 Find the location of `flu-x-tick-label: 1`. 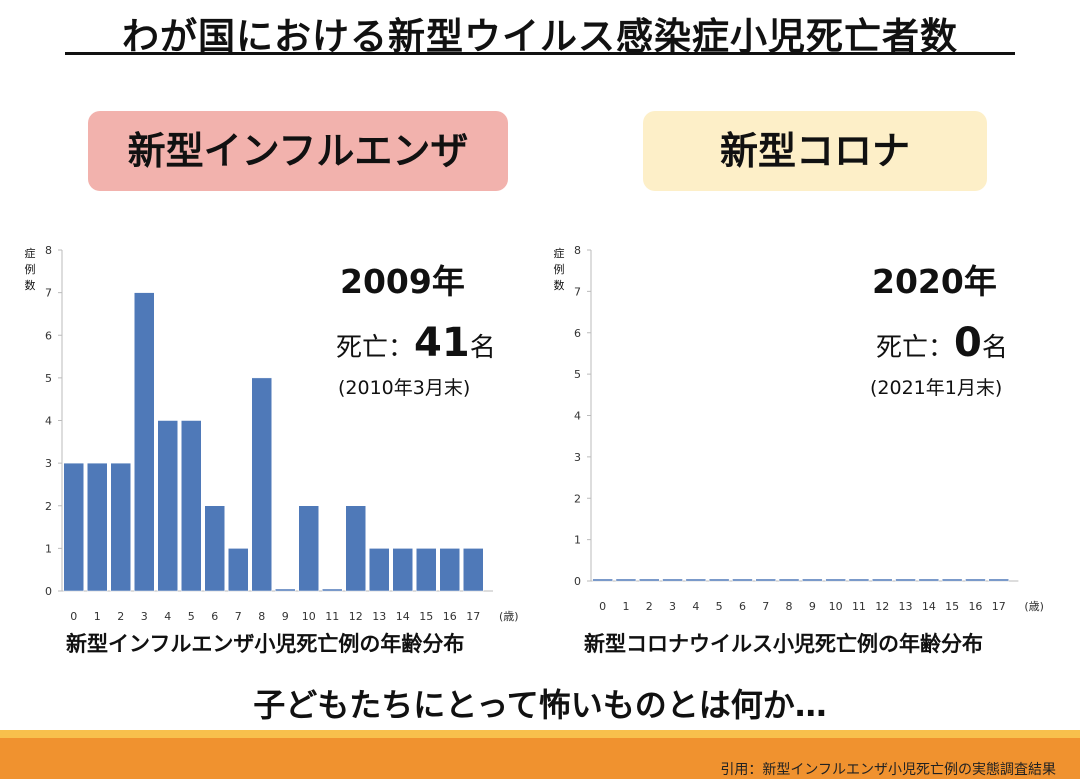

flu-x-tick-label: 1 is located at coordinates (97, 616).